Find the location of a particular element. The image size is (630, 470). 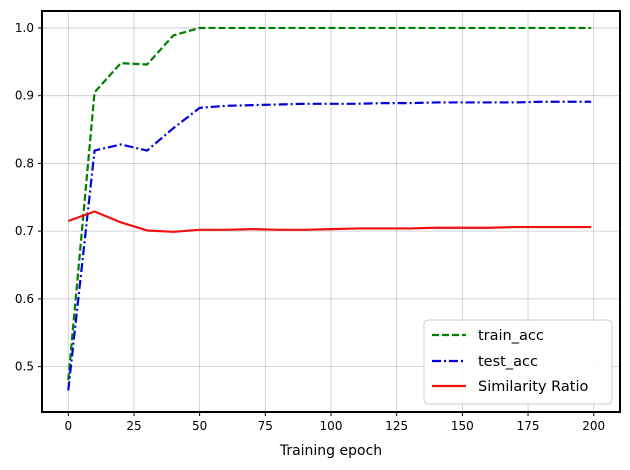

x-tick-label: 50 is located at coordinates (199, 426).